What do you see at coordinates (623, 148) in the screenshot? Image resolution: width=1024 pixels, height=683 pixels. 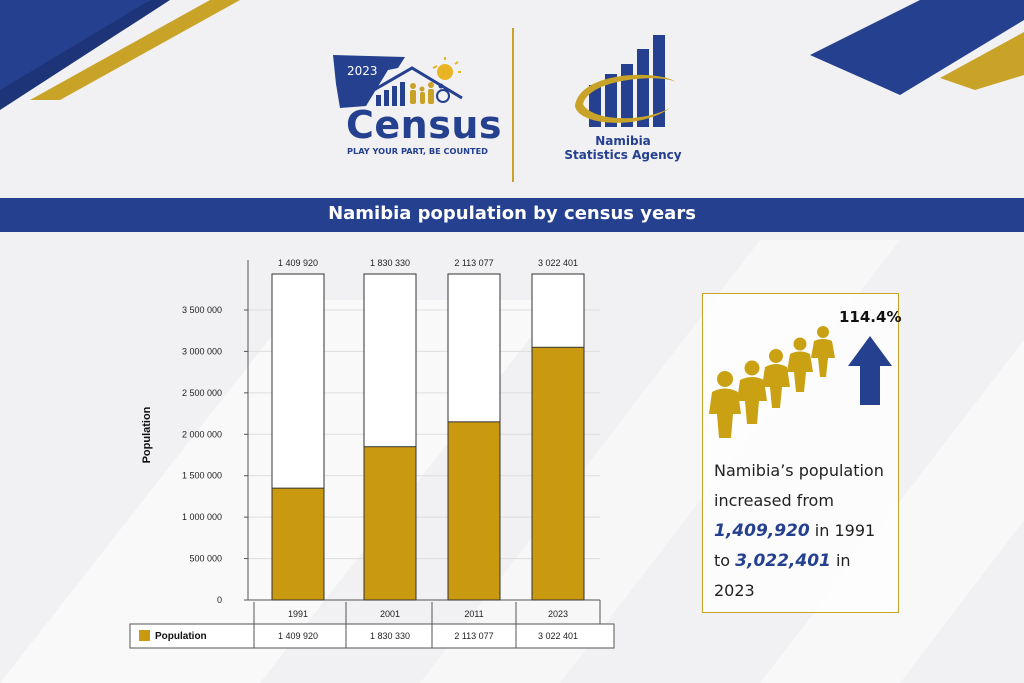 I see `agency-name: Namibia Statistics Agency` at bounding box center [623, 148].